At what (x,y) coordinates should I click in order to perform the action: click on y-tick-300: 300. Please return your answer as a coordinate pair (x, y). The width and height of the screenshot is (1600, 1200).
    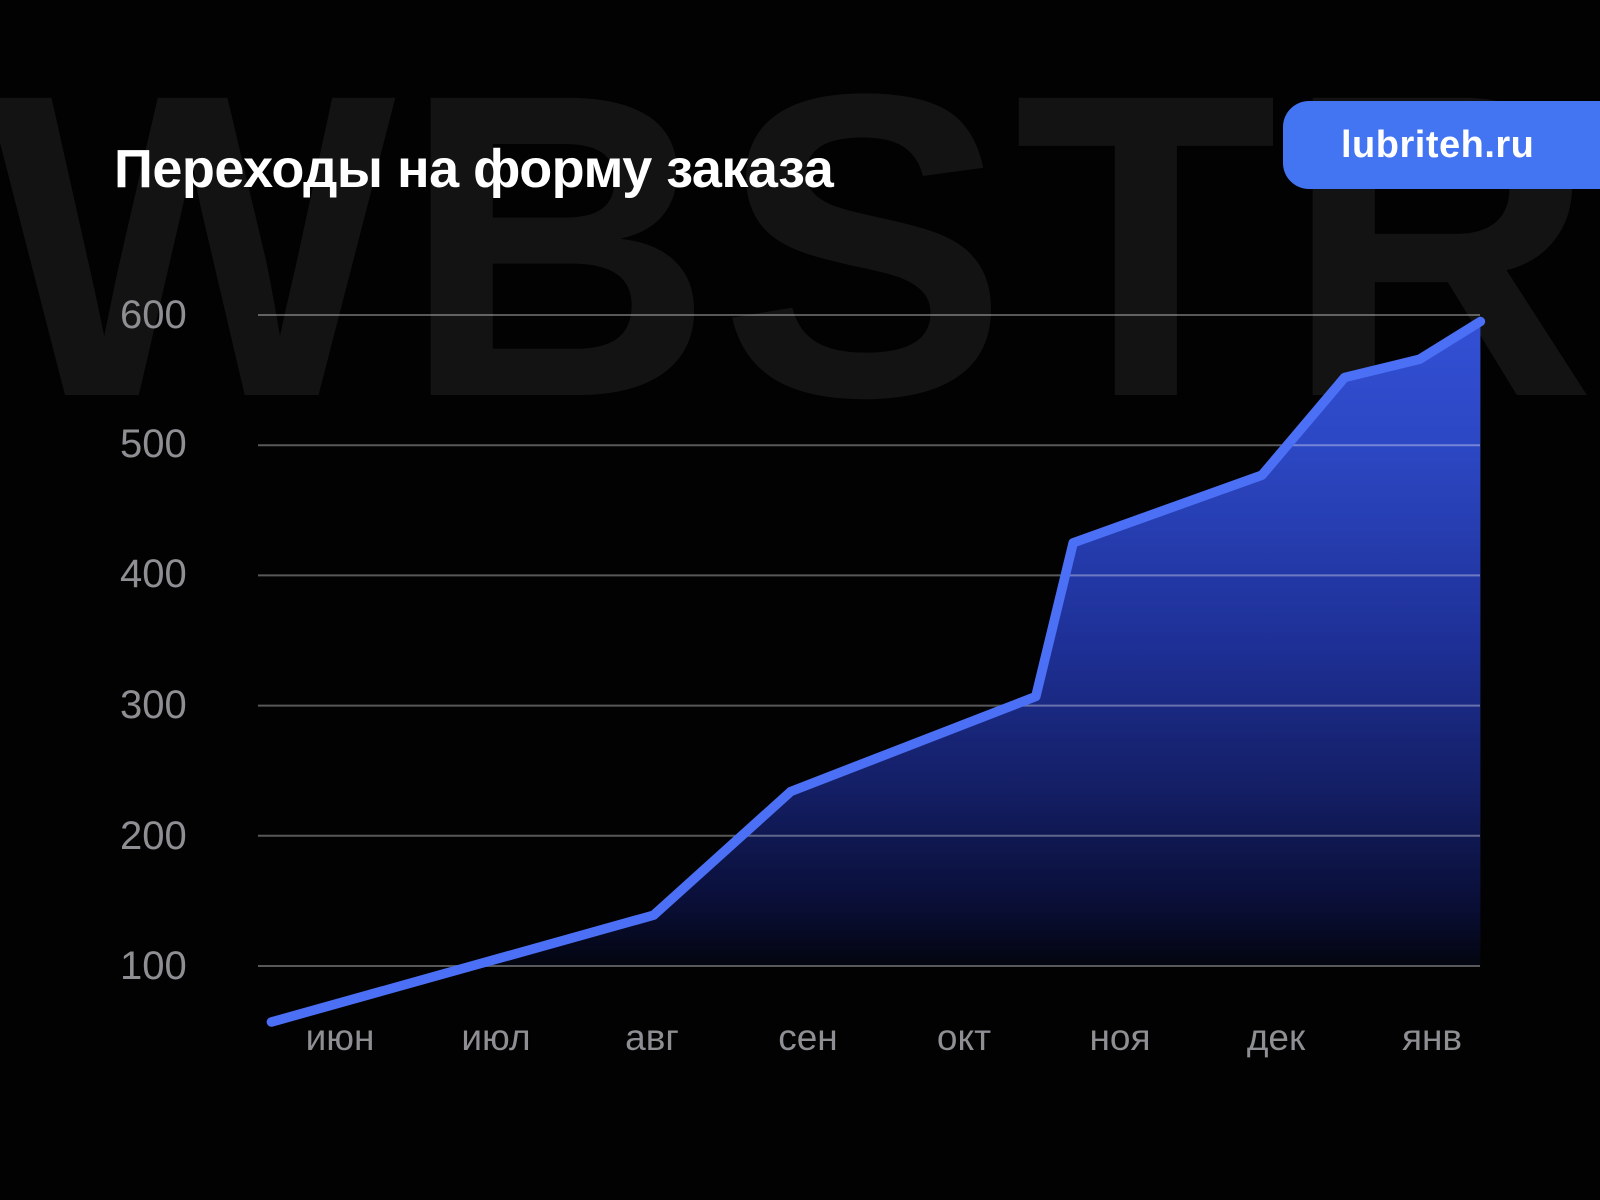
    Looking at the image, I should click on (153, 705).